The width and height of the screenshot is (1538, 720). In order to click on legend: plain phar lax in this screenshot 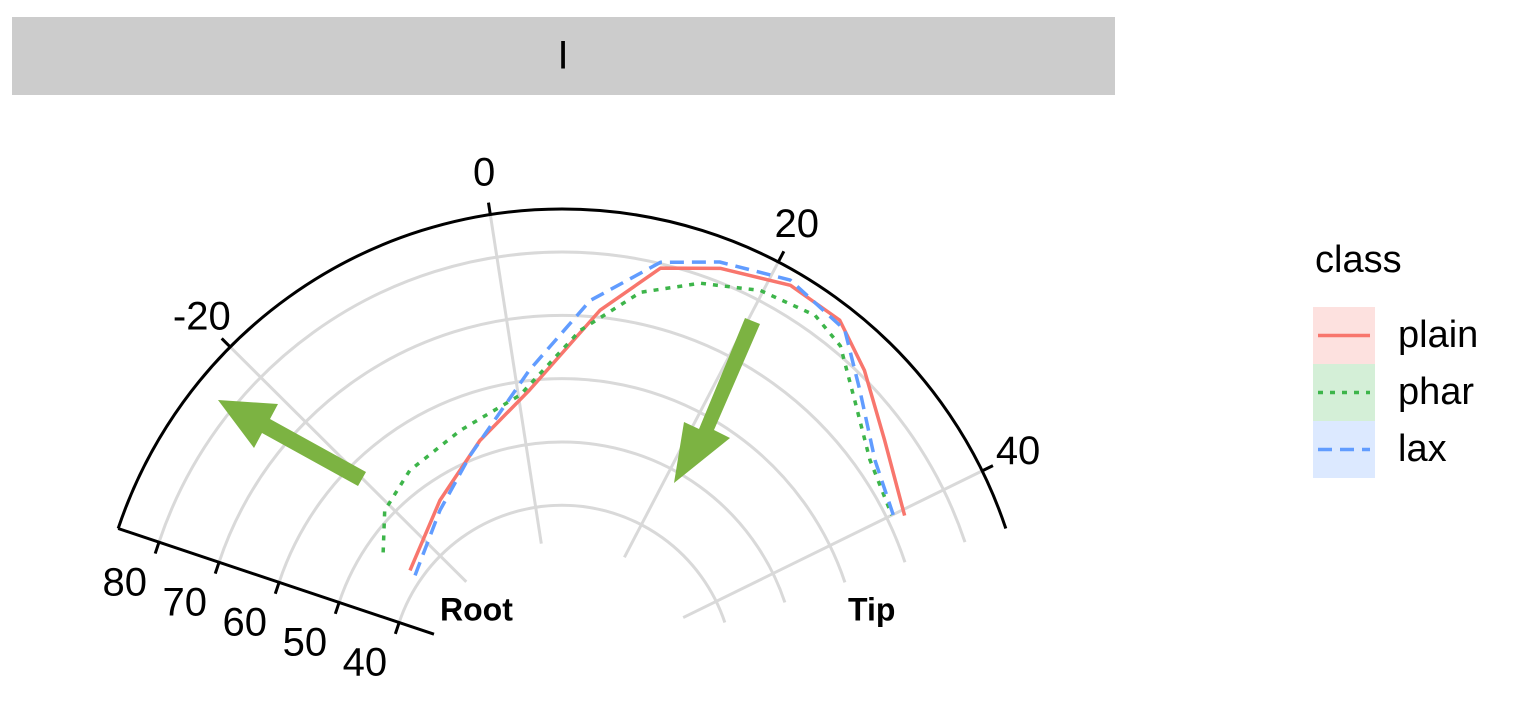, I will do `click(1395, 392)`.